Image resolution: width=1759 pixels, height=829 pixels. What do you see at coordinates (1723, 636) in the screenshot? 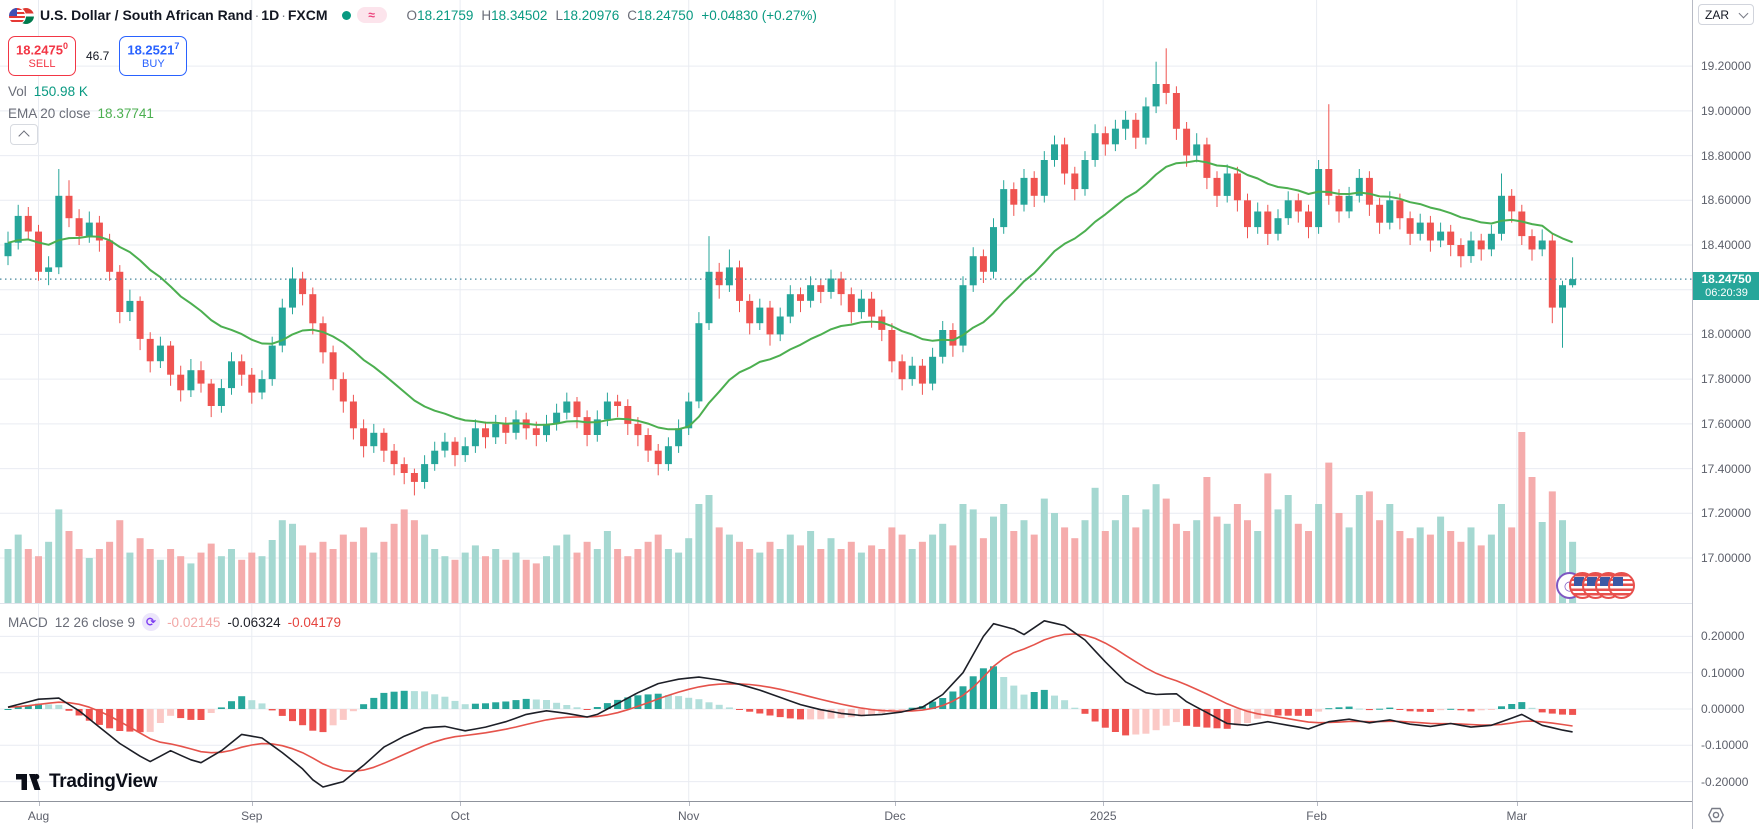
I see `macd-axis-label: 0.20000` at bounding box center [1723, 636].